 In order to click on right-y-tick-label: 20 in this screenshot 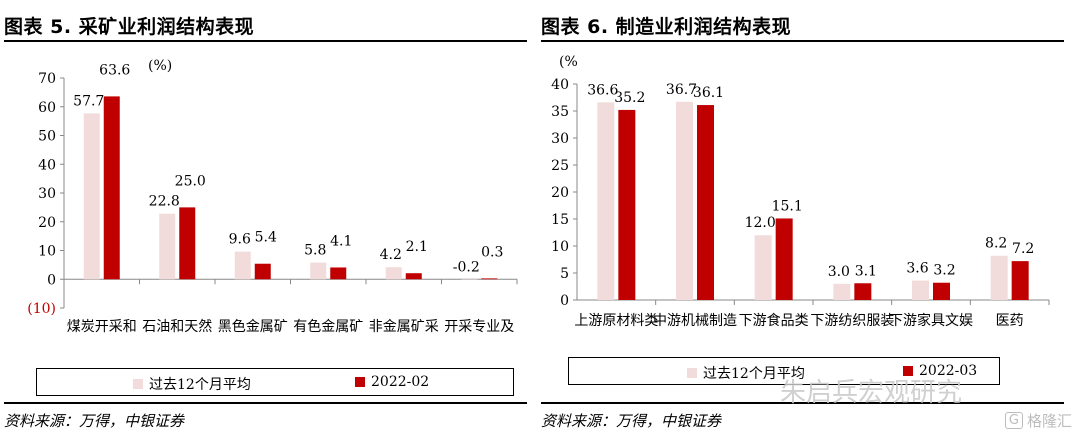, I will do `click(560, 193)`.